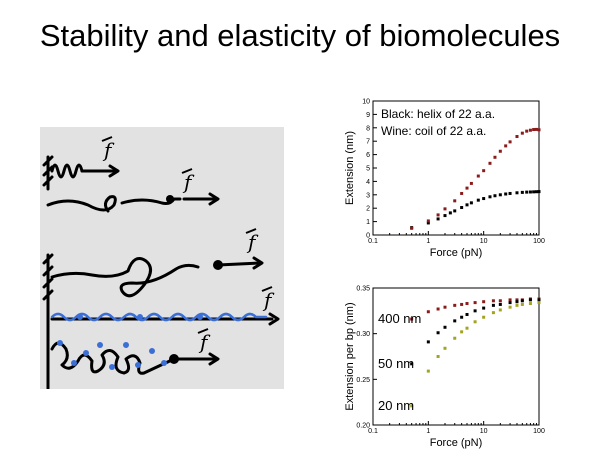 The width and height of the screenshot is (600, 464). Describe the element at coordinates (368, 169) in the screenshot. I see `y-tick-label: 5` at that location.